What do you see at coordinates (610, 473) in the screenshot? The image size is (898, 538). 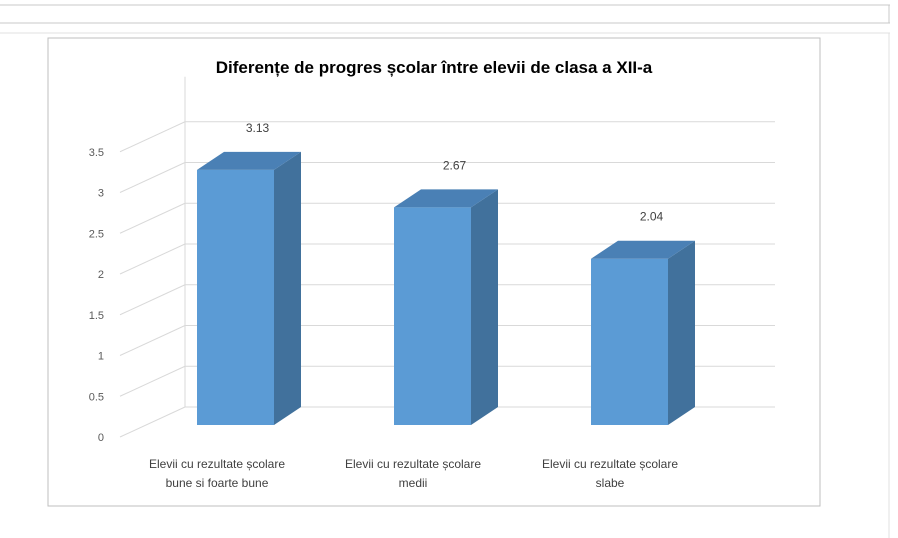 I see `x-category-label: Elevii cu rezultate școlare slabe` at bounding box center [610, 473].